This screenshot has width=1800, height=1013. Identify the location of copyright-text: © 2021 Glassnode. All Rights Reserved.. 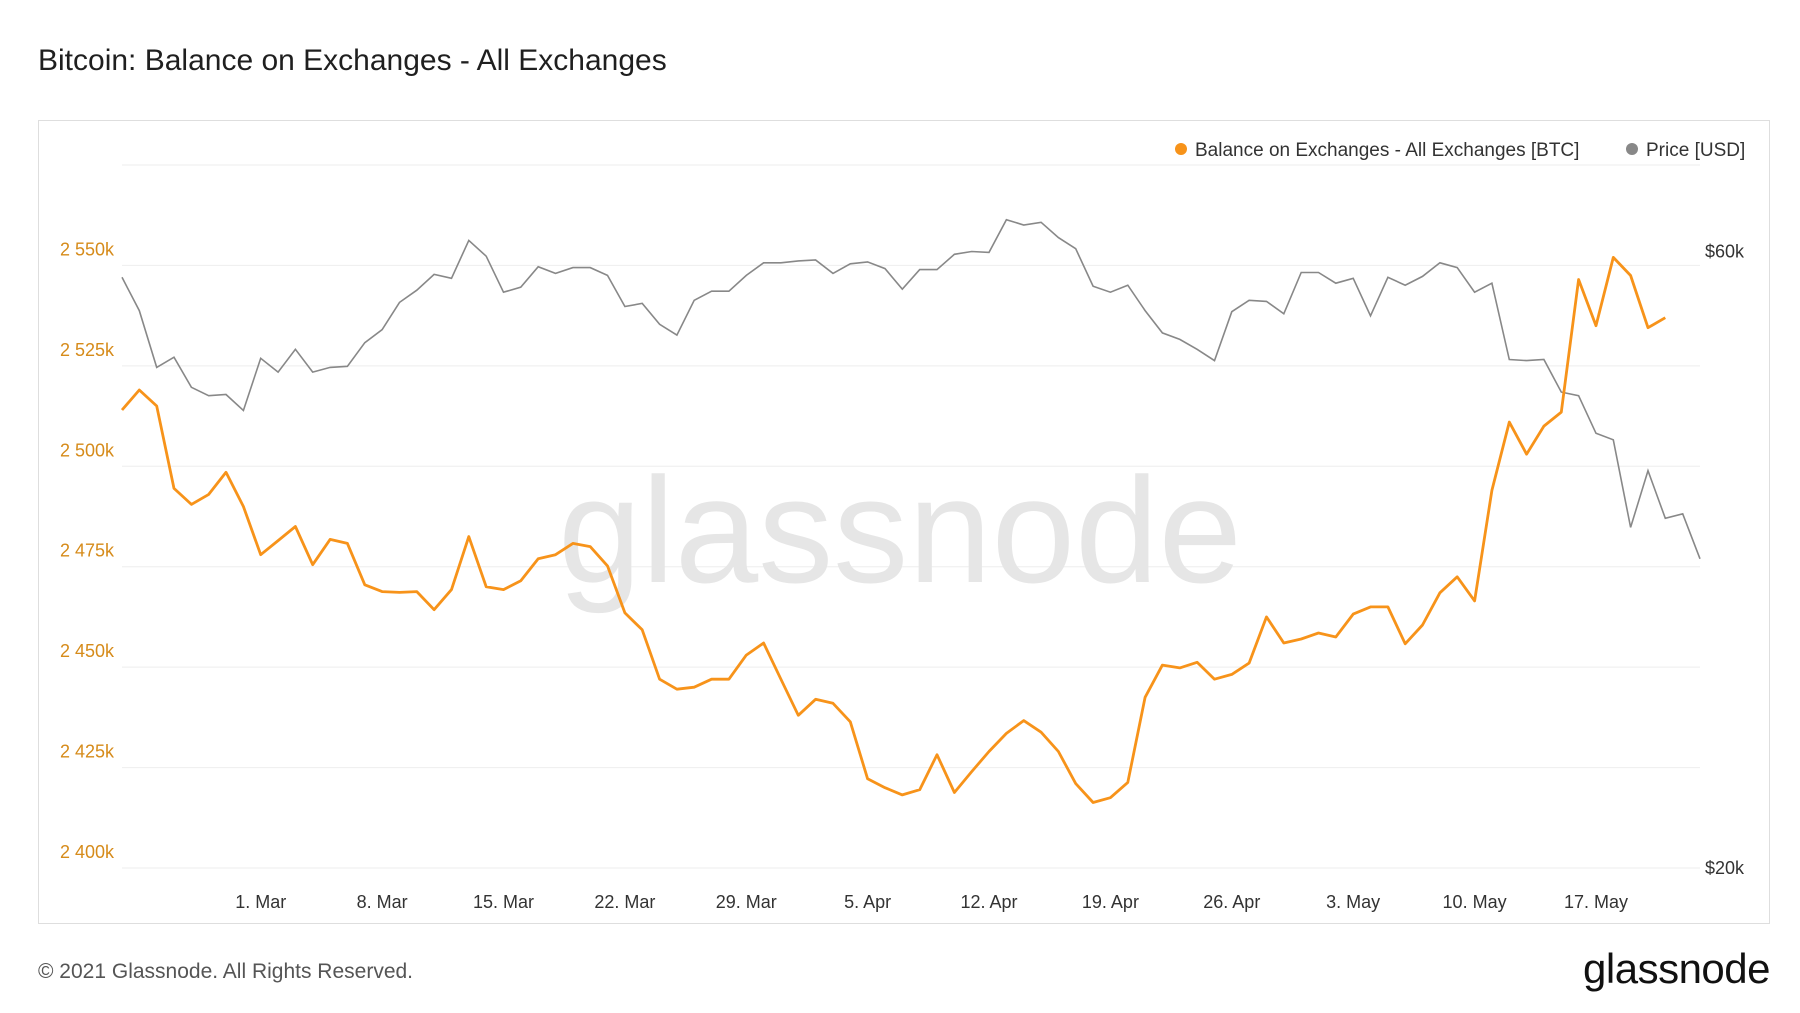
(226, 971).